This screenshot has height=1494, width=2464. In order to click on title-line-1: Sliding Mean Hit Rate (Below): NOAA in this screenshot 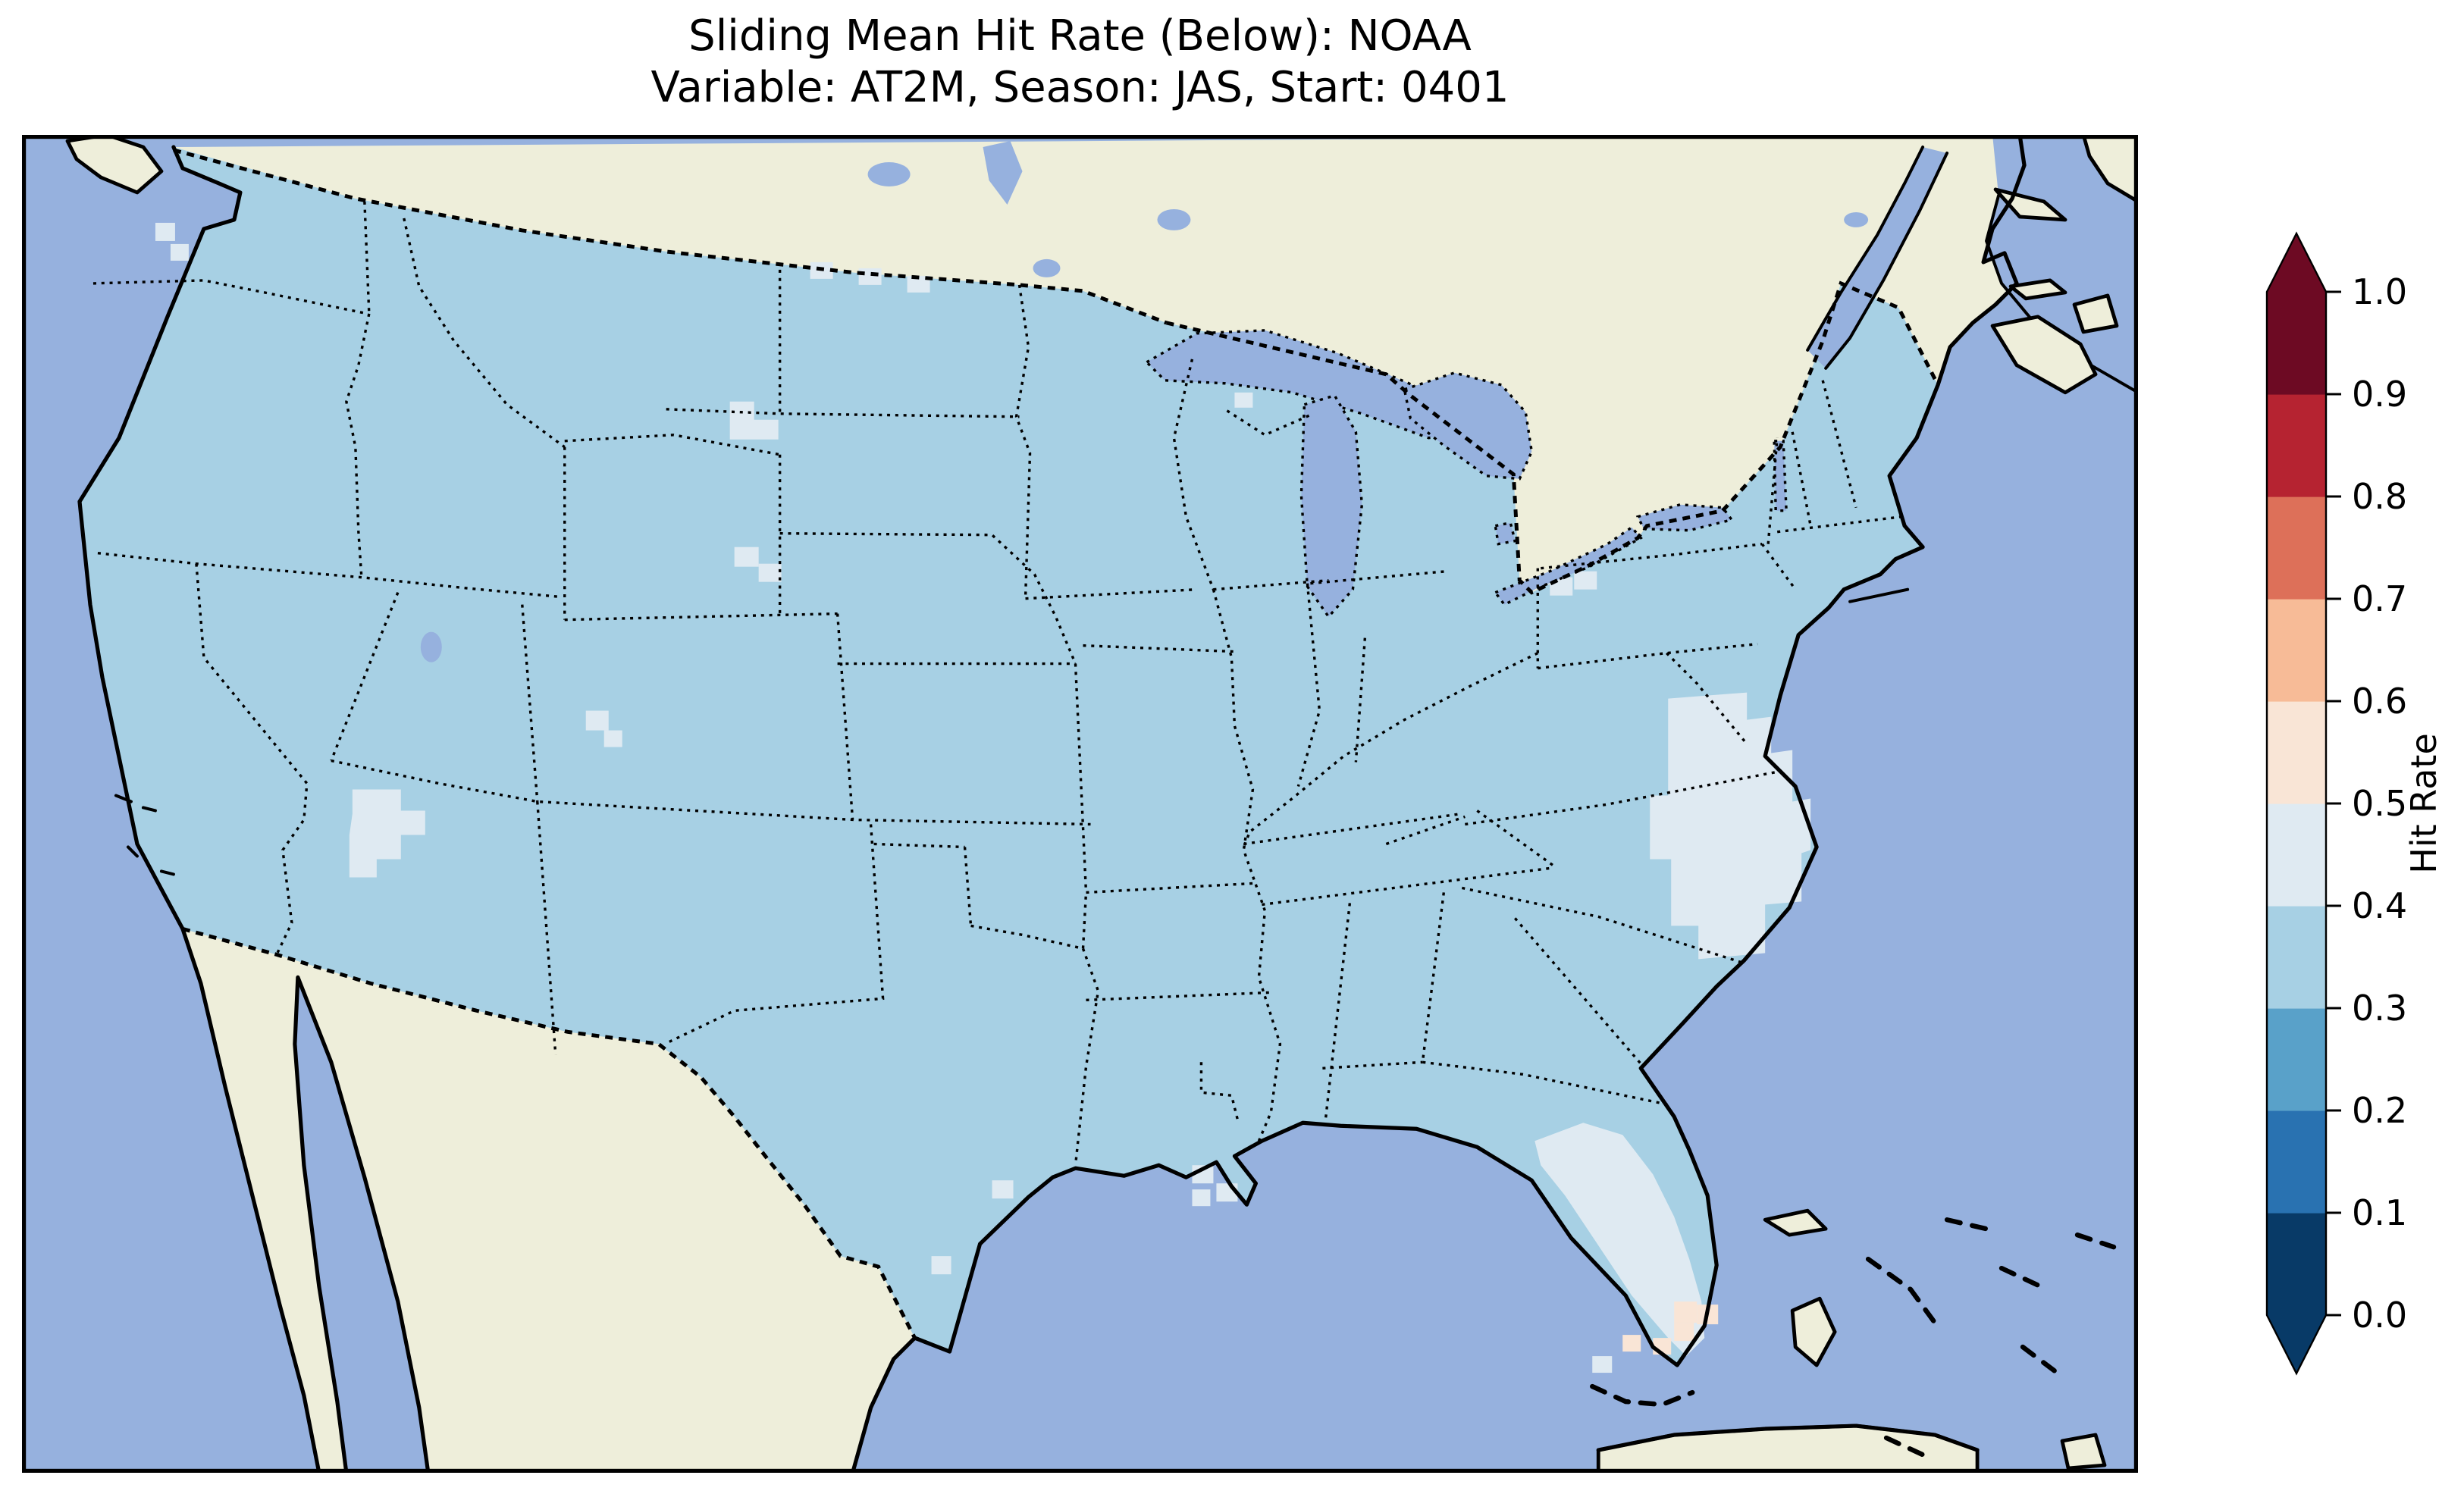, I will do `click(1080, 36)`.